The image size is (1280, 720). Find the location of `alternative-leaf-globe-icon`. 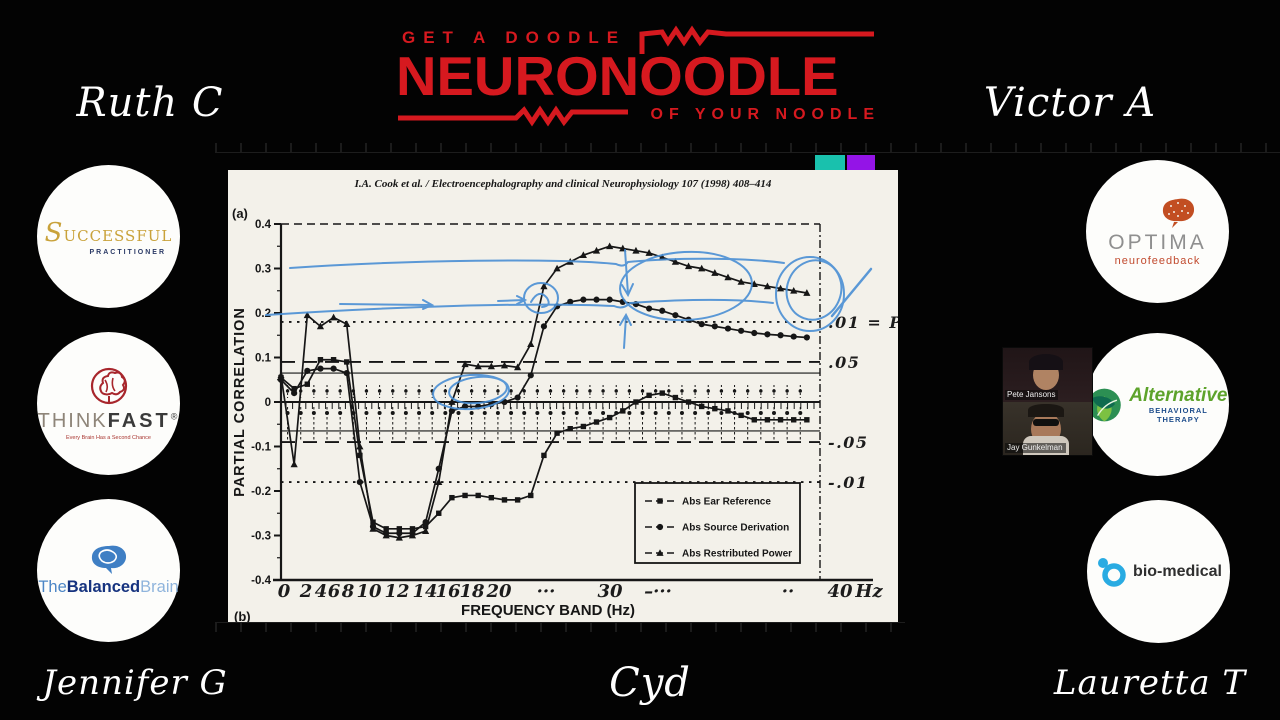

alternative-leaf-globe-icon is located at coordinates (1104, 404).